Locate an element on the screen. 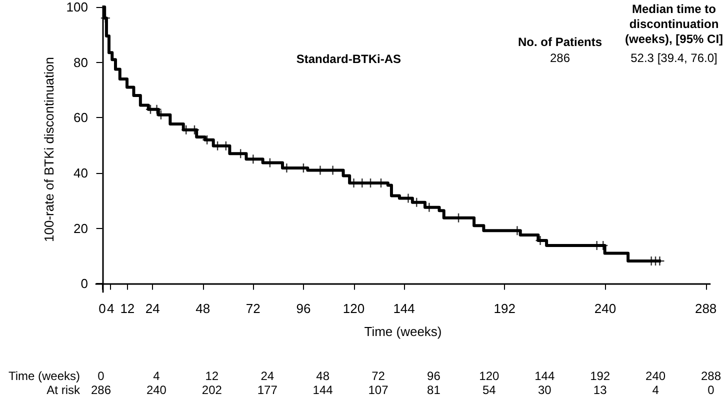 Image resolution: width=724 pixels, height=399 pixels. text: Standard-BTKi-AS is located at coordinates (349, 59).